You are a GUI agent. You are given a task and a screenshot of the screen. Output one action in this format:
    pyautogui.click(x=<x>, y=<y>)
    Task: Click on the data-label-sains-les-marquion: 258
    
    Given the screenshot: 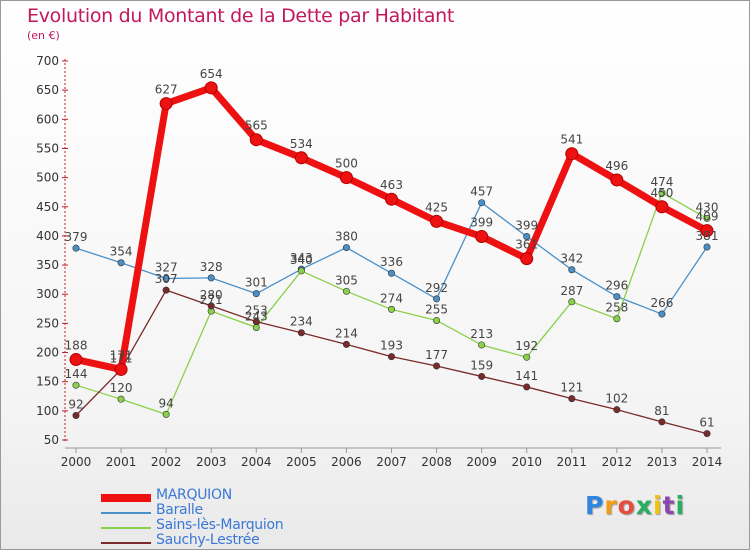 What is the action you would take?
    pyautogui.click(x=616, y=308)
    